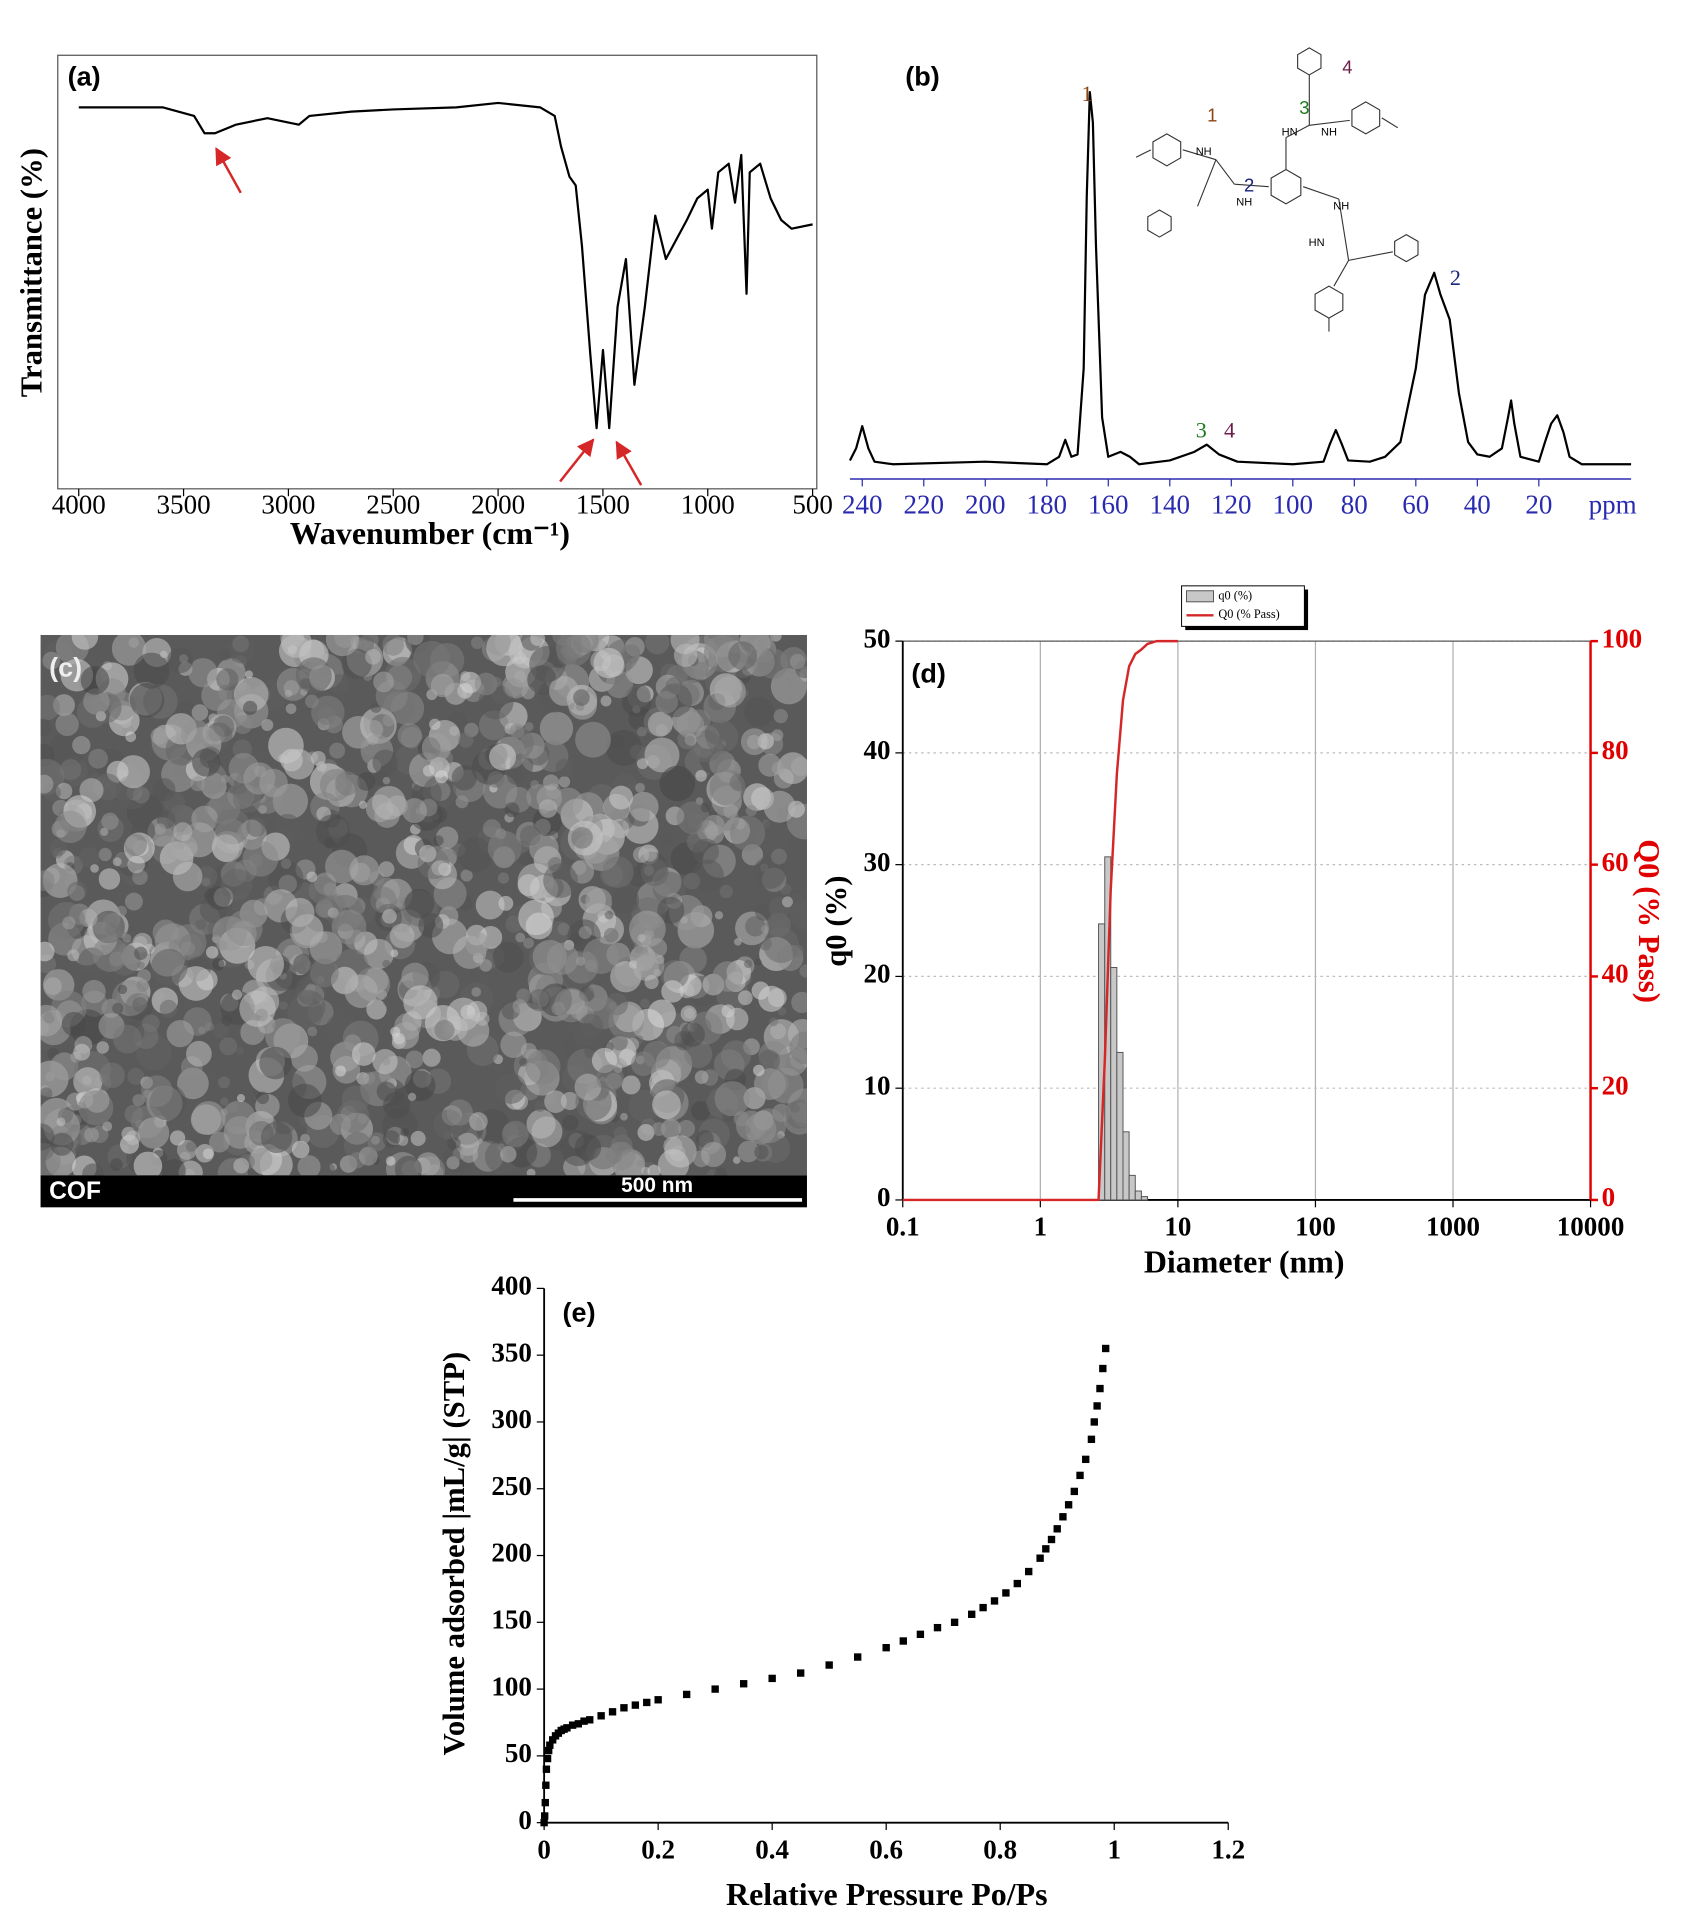 The width and height of the screenshot is (1695, 1916). What do you see at coordinates (1201, 429) in the screenshot?
I see `peak-label: 3` at bounding box center [1201, 429].